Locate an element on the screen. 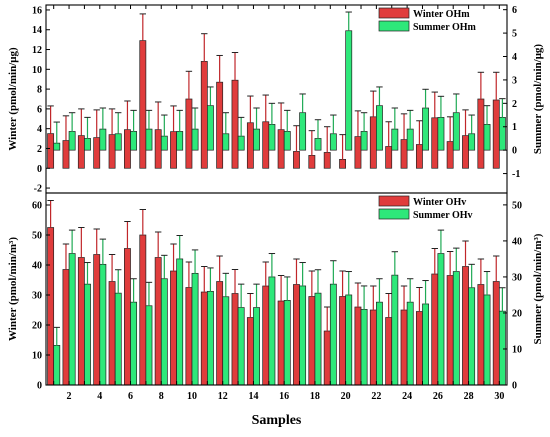  legend-label: Winter OHm is located at coordinates (441, 14).